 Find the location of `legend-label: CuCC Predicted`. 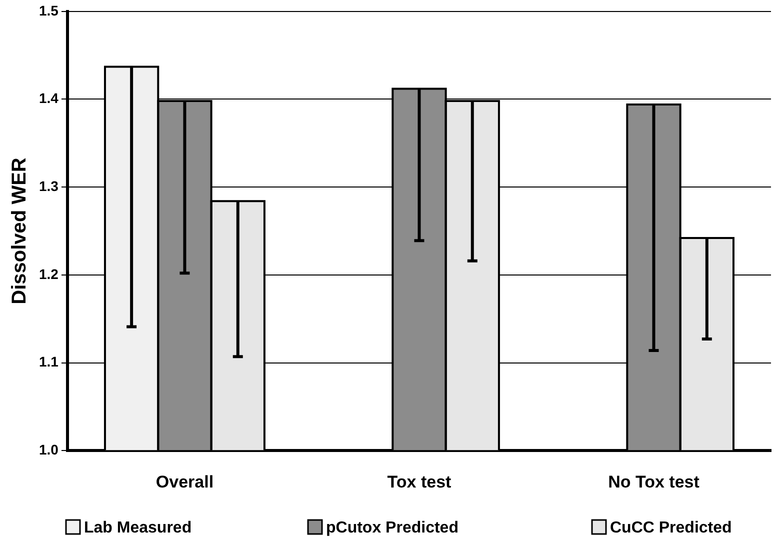

legend-label: CuCC Predicted is located at coordinates (671, 527).